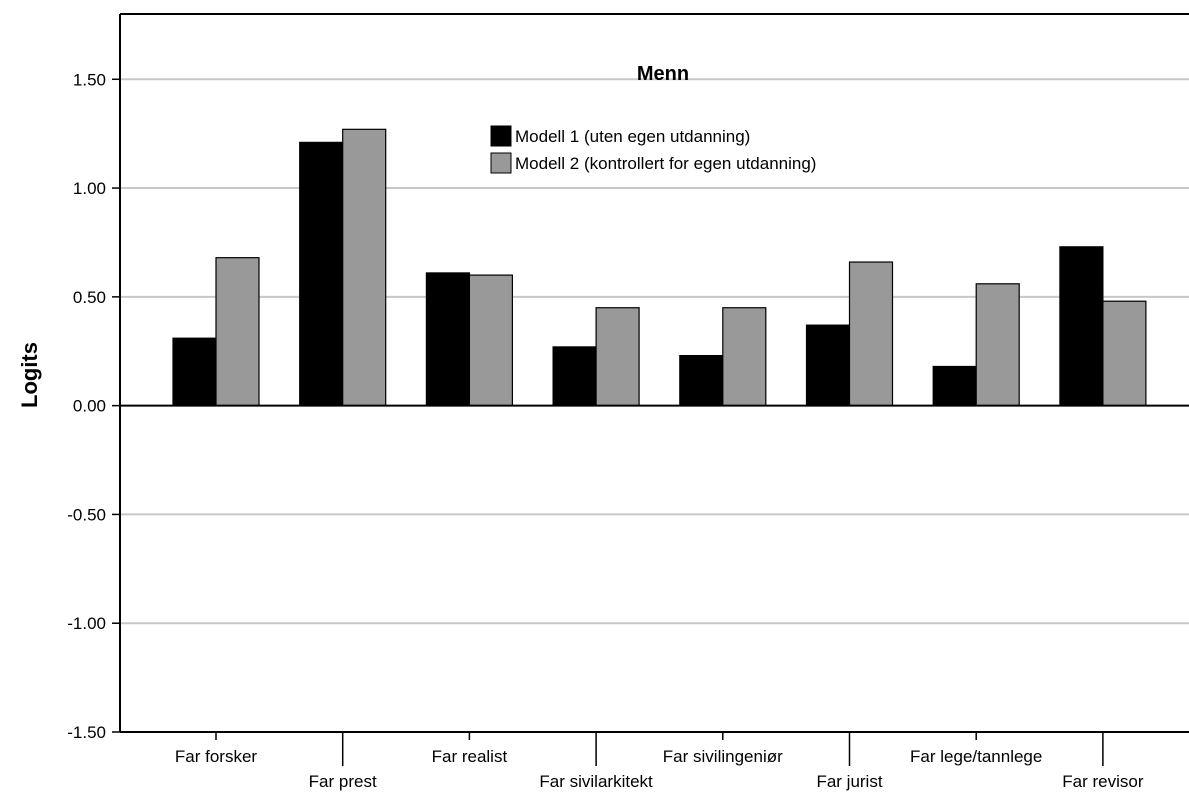 The height and width of the screenshot is (793, 1189). I want to click on x-tick-label: Far forsker, so click(216, 756).